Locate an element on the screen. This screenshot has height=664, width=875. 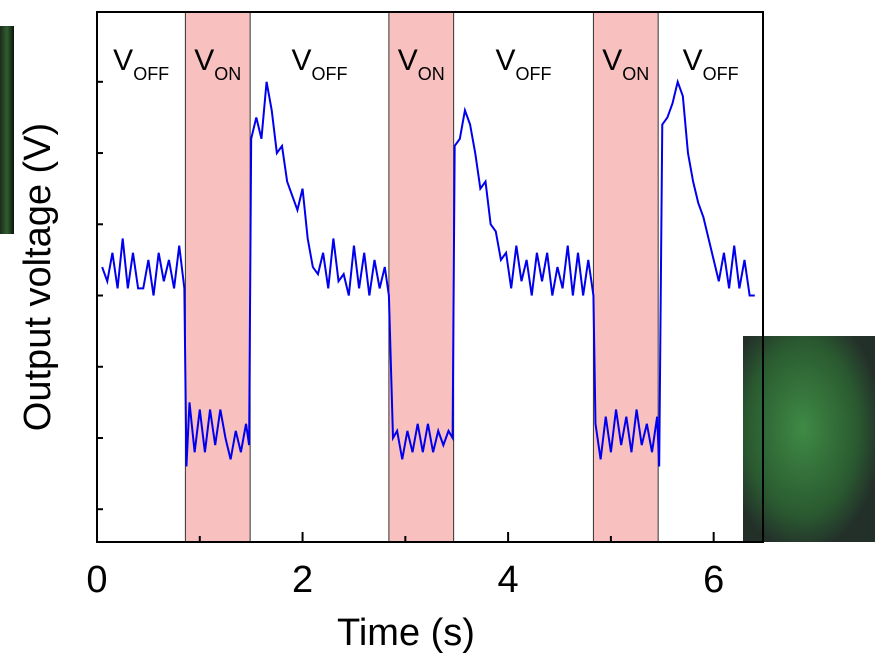
photo-left is located at coordinates (7, 130).